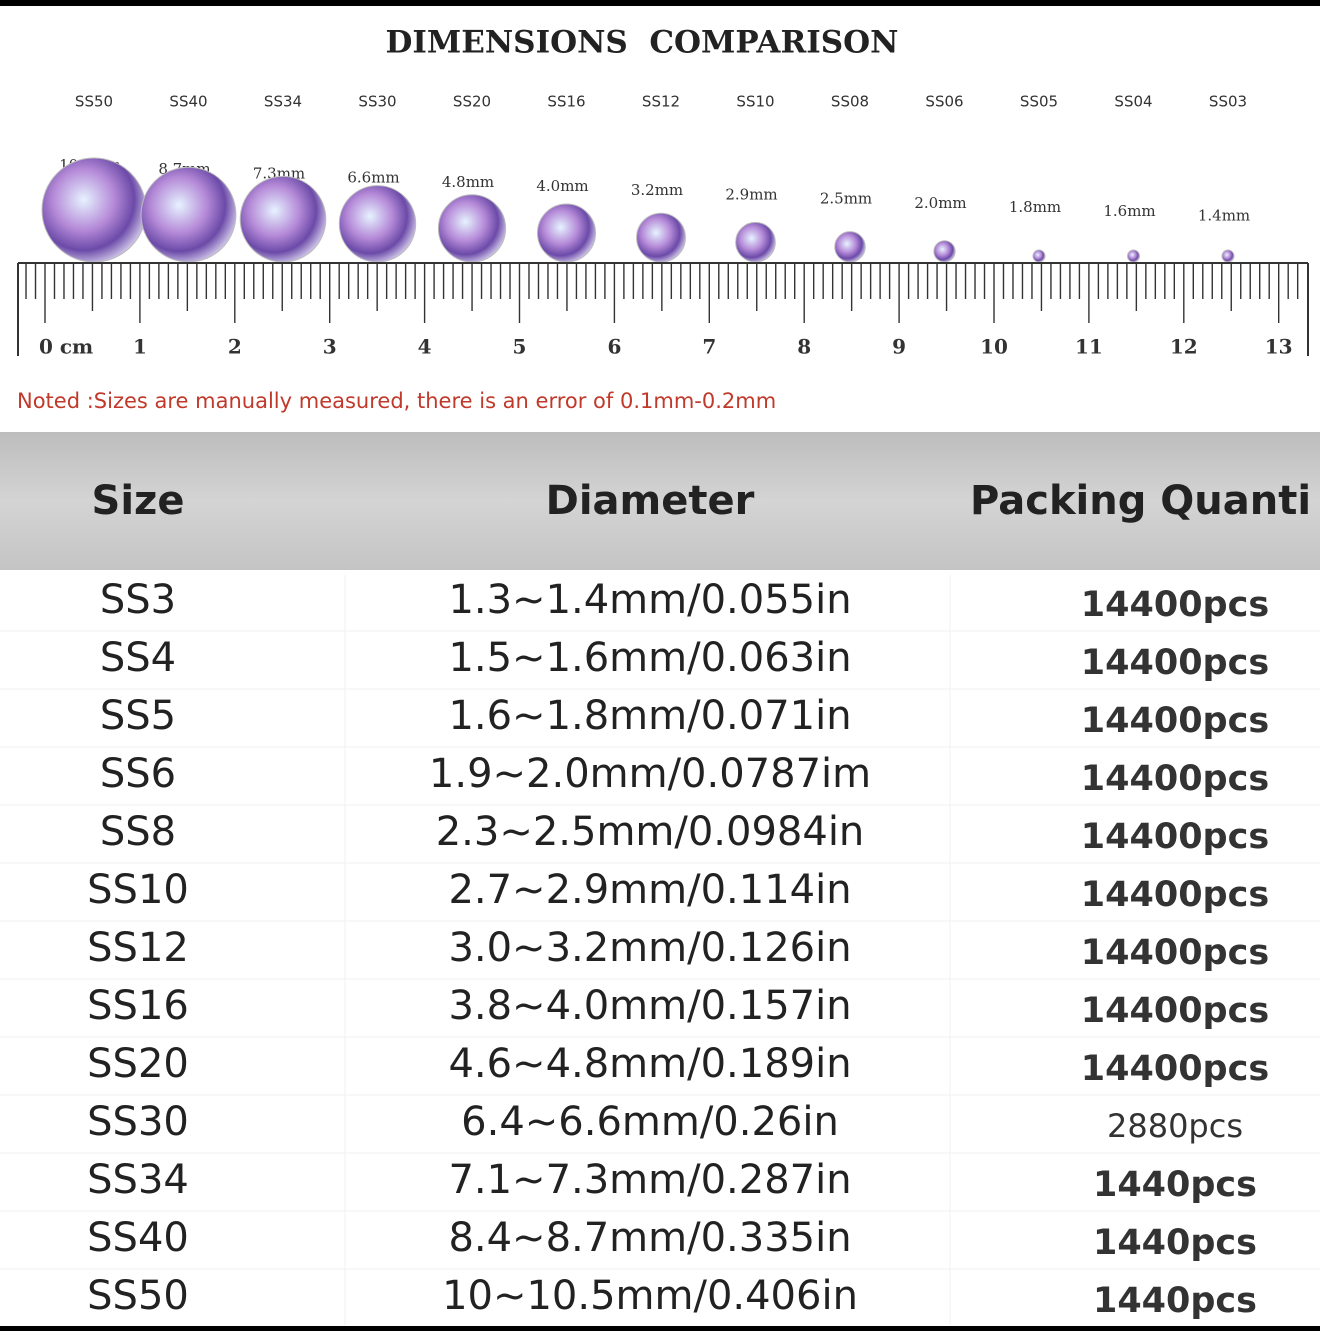  What do you see at coordinates (660, 3) in the screenshot?
I see `top-border` at bounding box center [660, 3].